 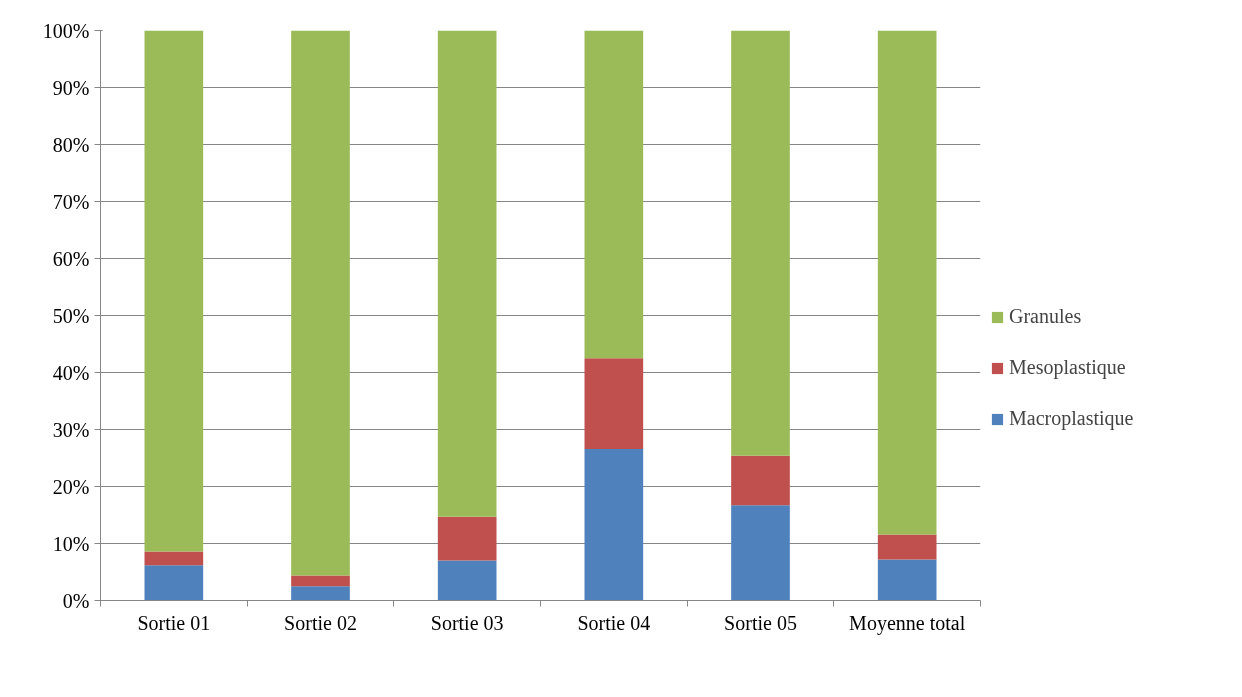 I want to click on x-tick-label: Sortie 01, so click(x=174, y=622).